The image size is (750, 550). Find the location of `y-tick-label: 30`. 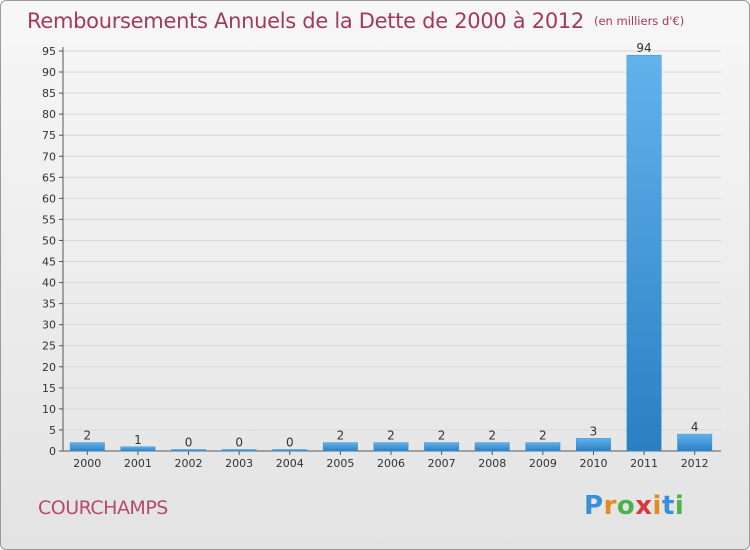

y-tick-label: 30 is located at coordinates (49, 325).